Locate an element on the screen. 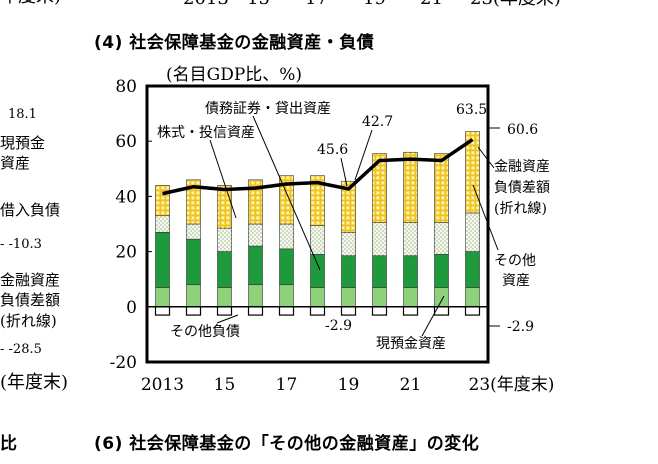 The width and height of the screenshot is (658, 464). left-net-label-3: (折れ線) is located at coordinates (28, 321).